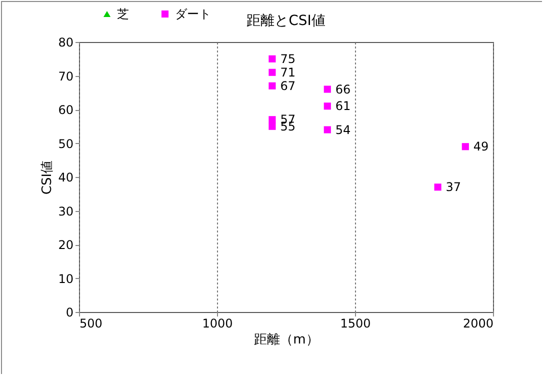  I want to click on x-tick-label: 1000, so click(217, 323).